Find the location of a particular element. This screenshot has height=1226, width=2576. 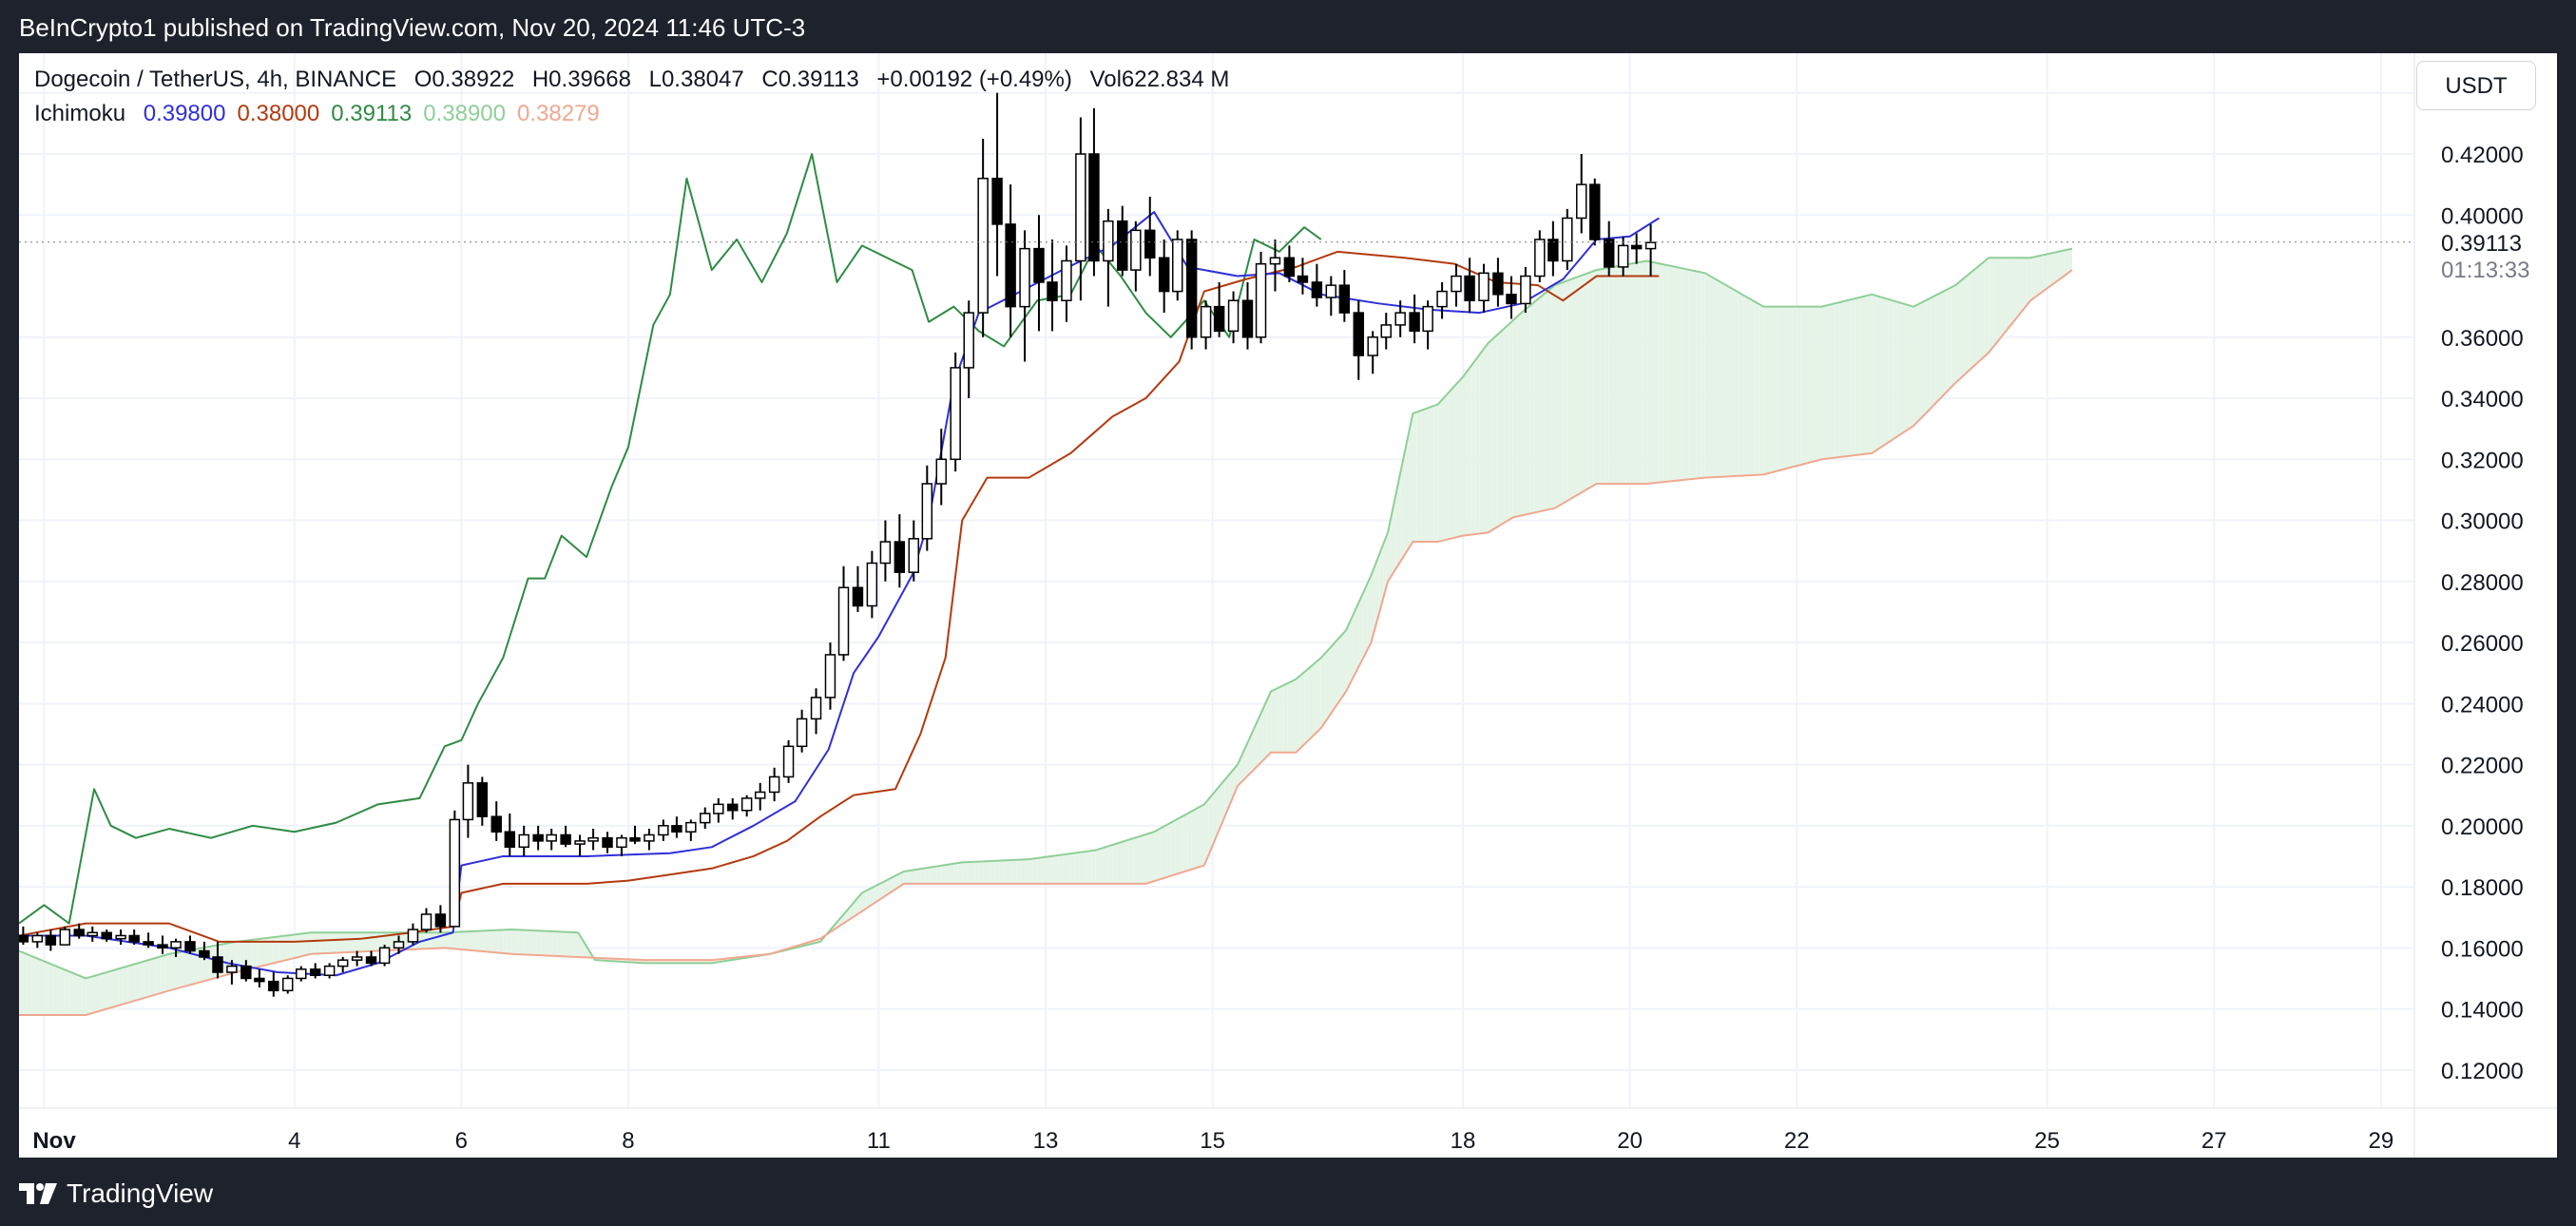

y-tick-label: 0.34000 is located at coordinates (2482, 399).